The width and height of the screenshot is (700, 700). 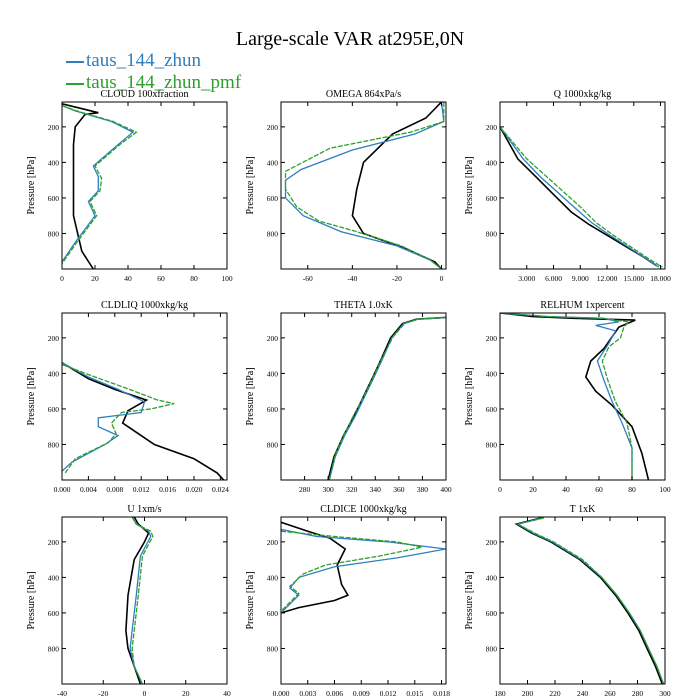 I want to click on x-tick-label: 0.015, so click(x=414, y=693).